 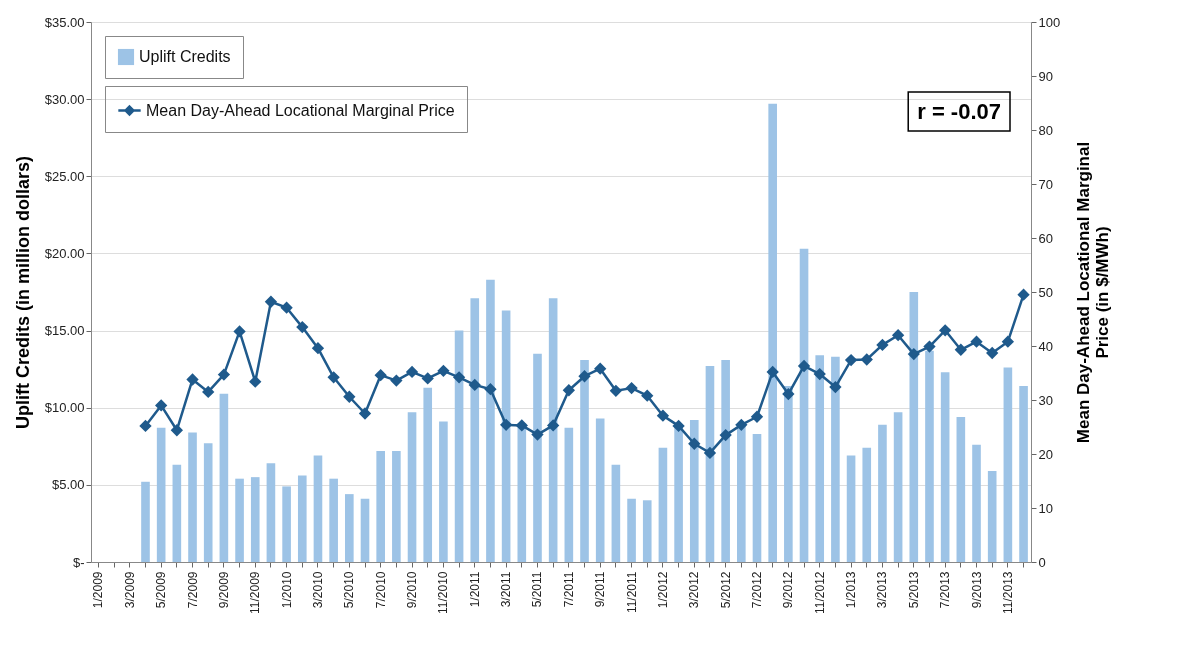 I want to click on y2-tick-label: 100, so click(x=1049, y=22).